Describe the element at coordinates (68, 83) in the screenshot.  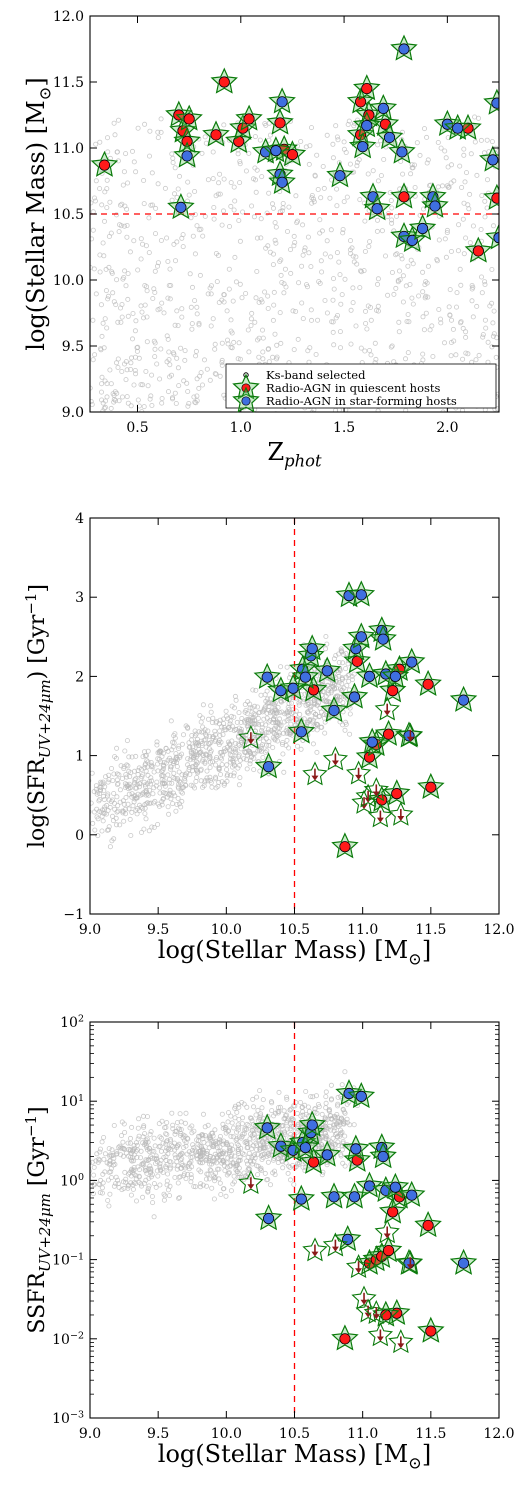
I see `y-tick-label: 11.5` at that location.